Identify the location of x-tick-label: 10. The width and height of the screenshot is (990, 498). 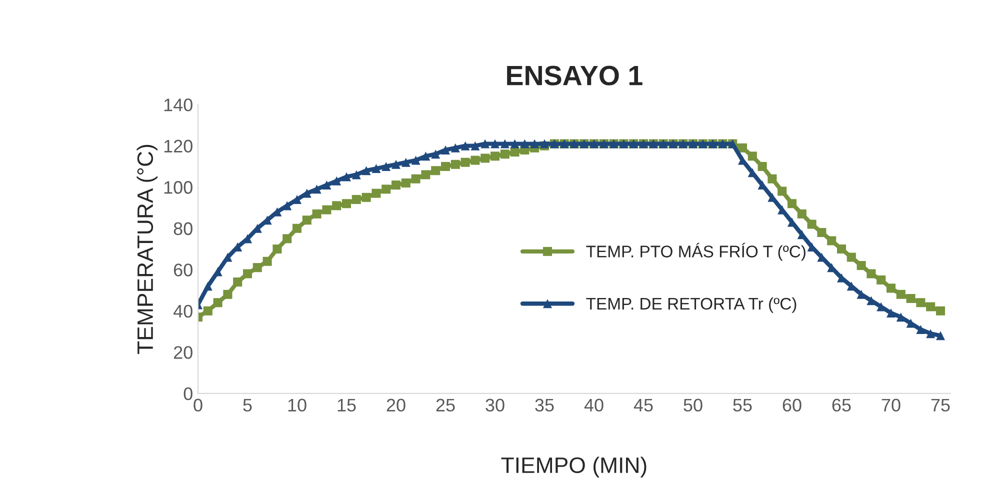
(297, 405).